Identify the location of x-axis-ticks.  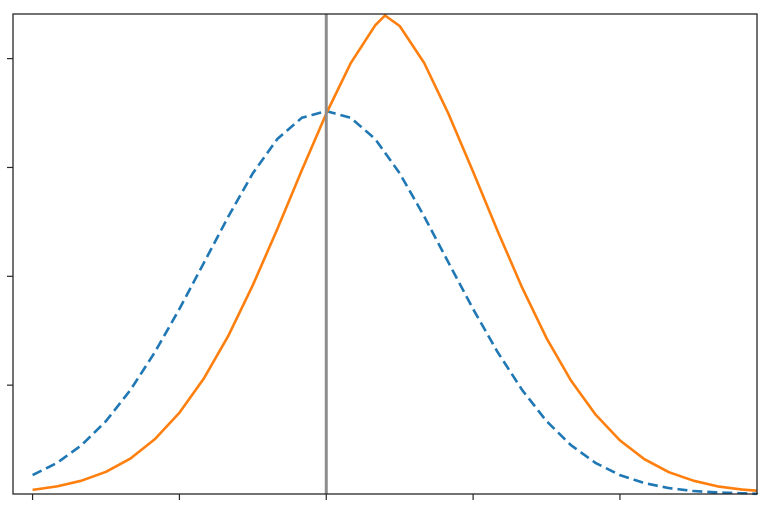
(326, 497).